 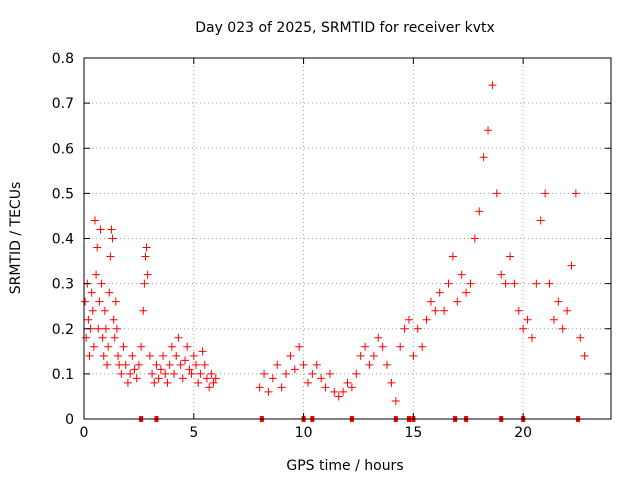 What do you see at coordinates (63, 59) in the screenshot?
I see `y-tick-label: 0.8` at bounding box center [63, 59].